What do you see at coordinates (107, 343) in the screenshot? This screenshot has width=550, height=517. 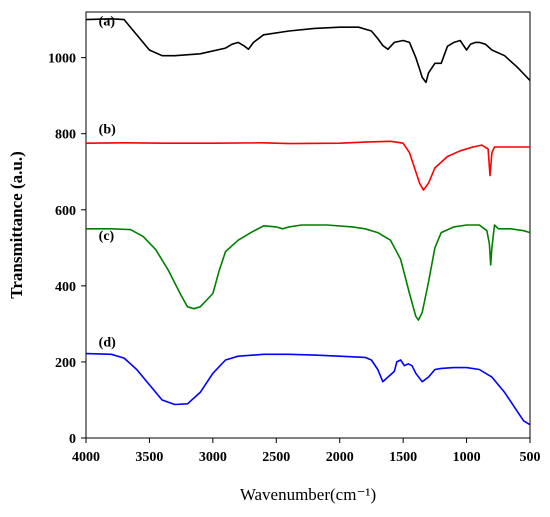 I see `panel-label-d: (d)` at bounding box center [107, 343].